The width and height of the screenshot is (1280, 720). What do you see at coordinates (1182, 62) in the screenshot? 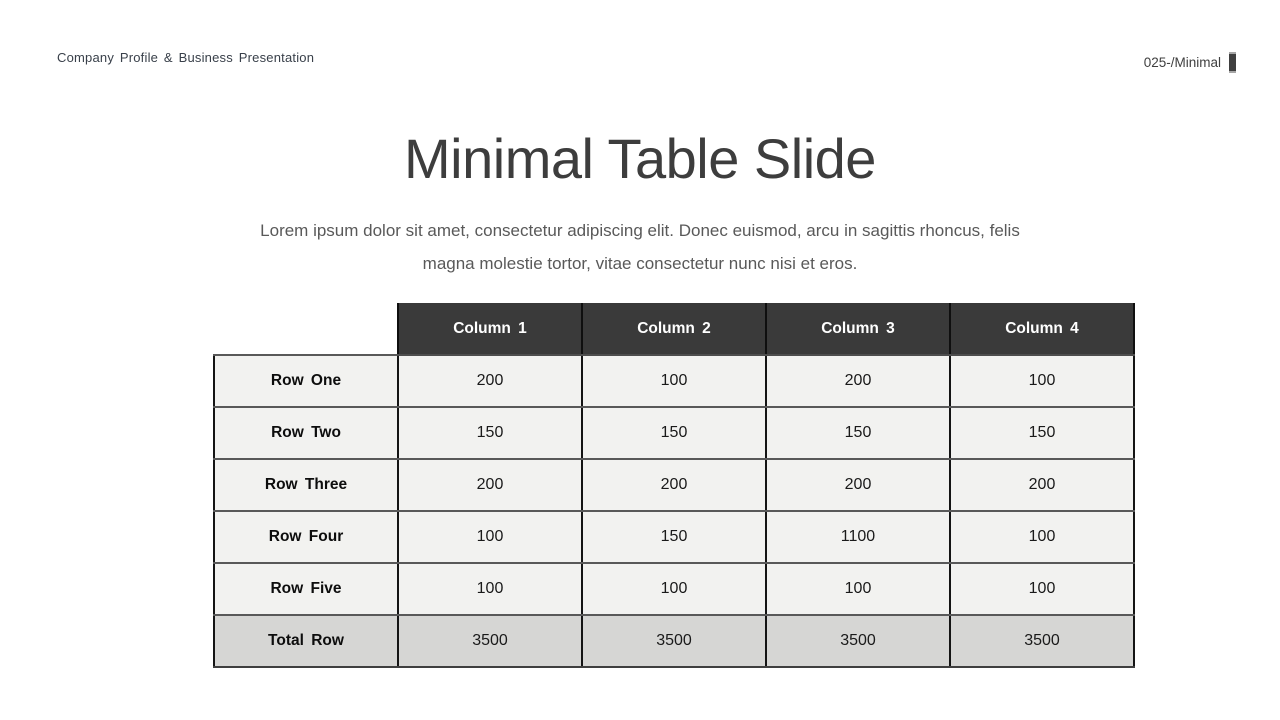
I see `slide-tag-label: 025-/Minimal` at bounding box center [1182, 62].